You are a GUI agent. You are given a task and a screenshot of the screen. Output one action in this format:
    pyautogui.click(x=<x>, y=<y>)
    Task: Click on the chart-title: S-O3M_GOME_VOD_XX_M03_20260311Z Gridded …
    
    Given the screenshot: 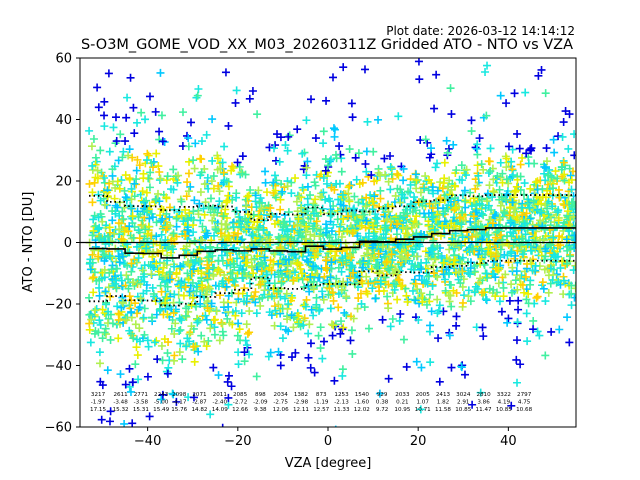 What is the action you would take?
    pyautogui.click(x=327, y=45)
    